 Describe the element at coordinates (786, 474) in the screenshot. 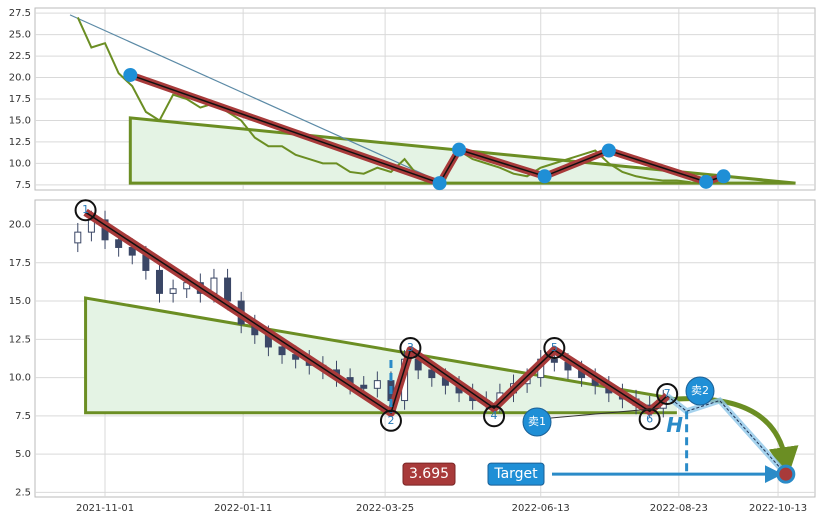

I see `target-dot` at that location.